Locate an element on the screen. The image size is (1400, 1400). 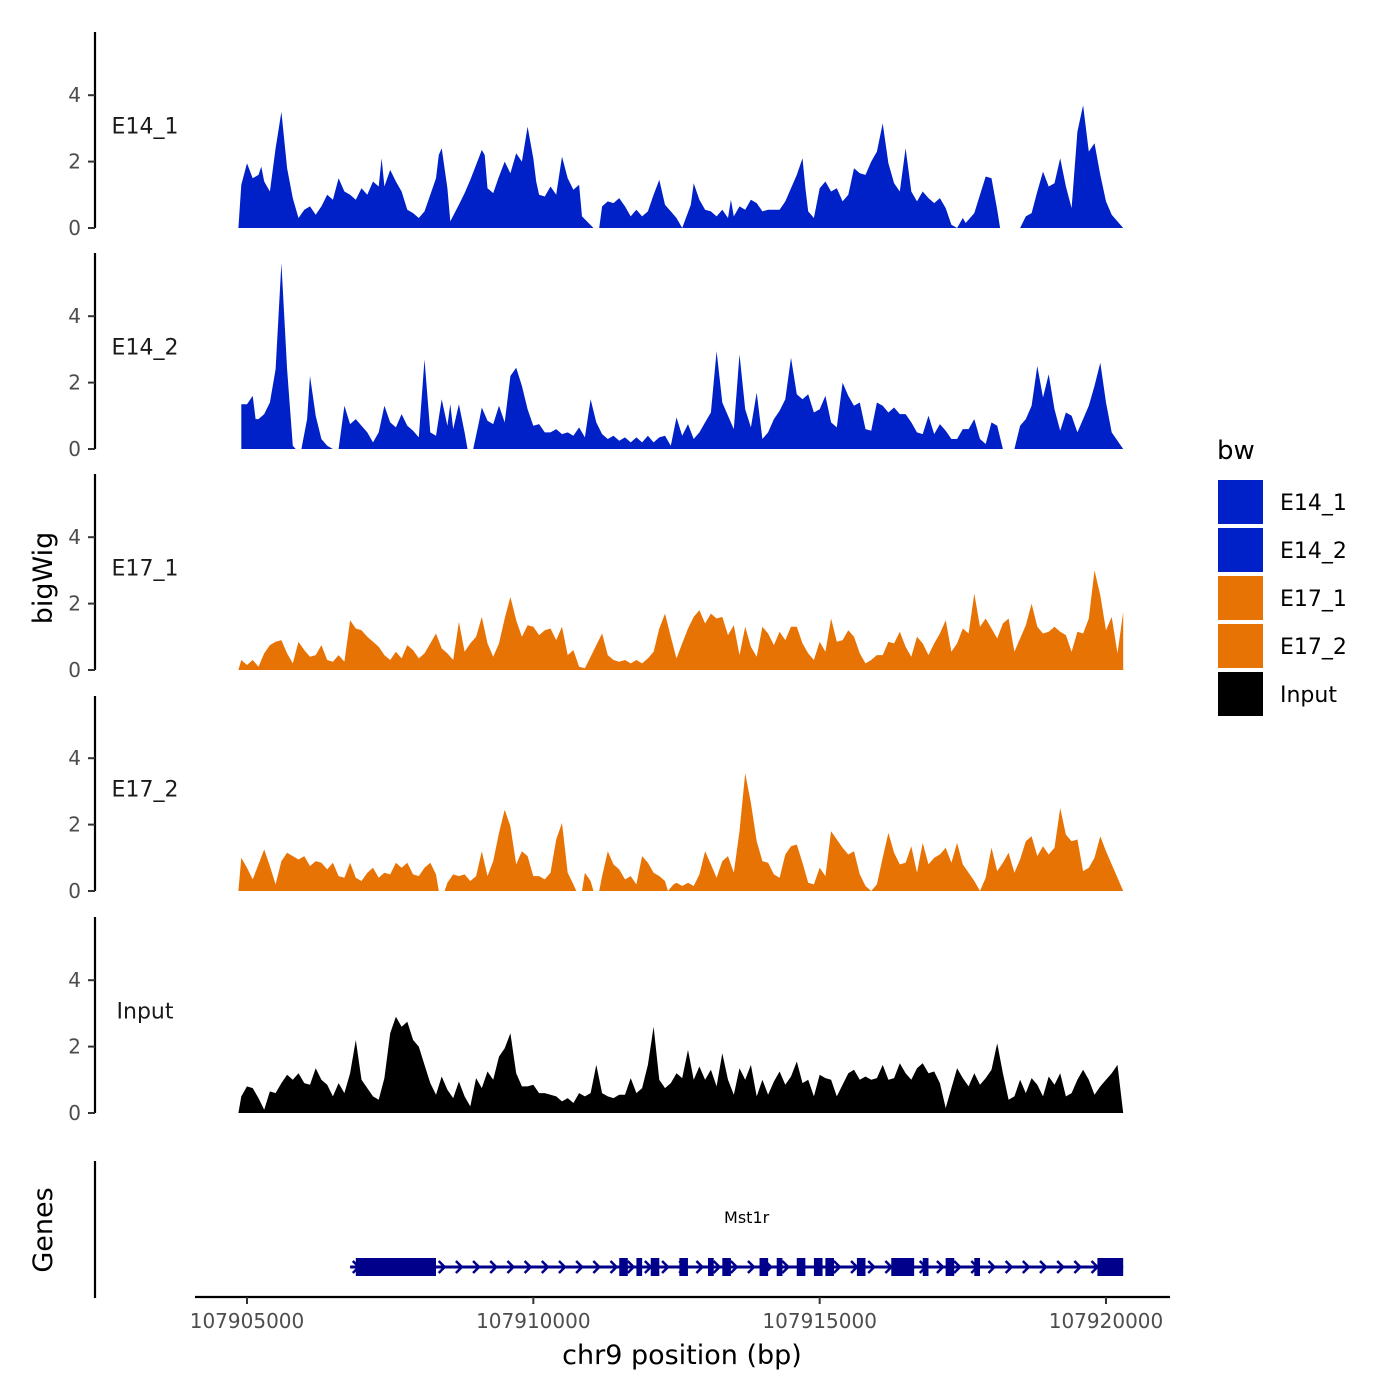
track-Input: 0 2 4 Input is located at coordinates (596, 1021).